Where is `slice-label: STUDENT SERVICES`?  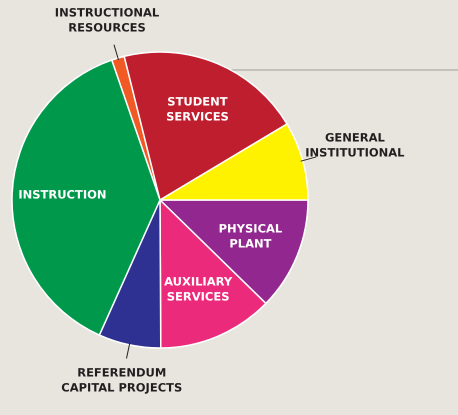
slice-label: STUDENT SERVICES is located at coordinates (197, 109).